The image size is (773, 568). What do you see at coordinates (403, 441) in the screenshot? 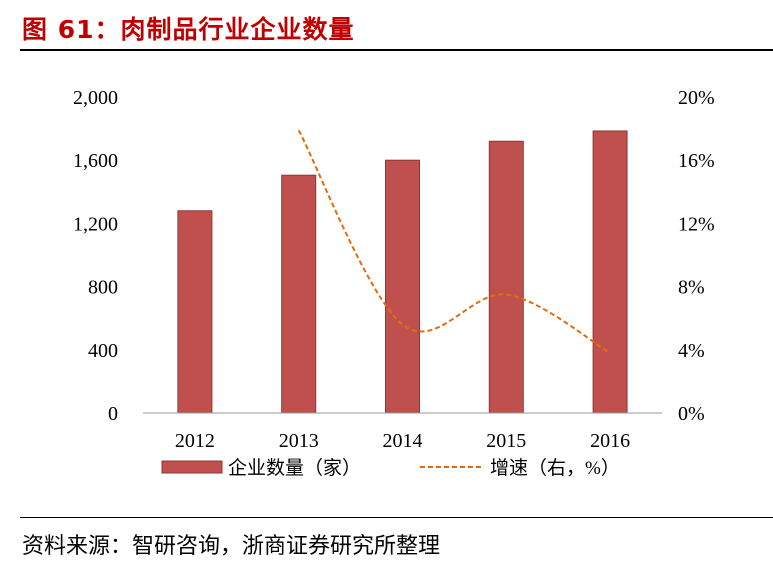
I see `x-axis-tick-label: 2014` at bounding box center [403, 441].